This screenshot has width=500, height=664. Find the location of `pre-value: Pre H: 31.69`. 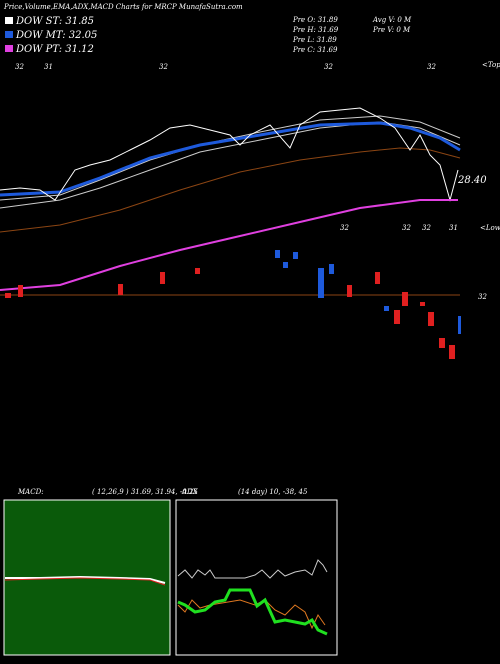

pre-value: Pre H: 31.69 is located at coordinates (315, 30).